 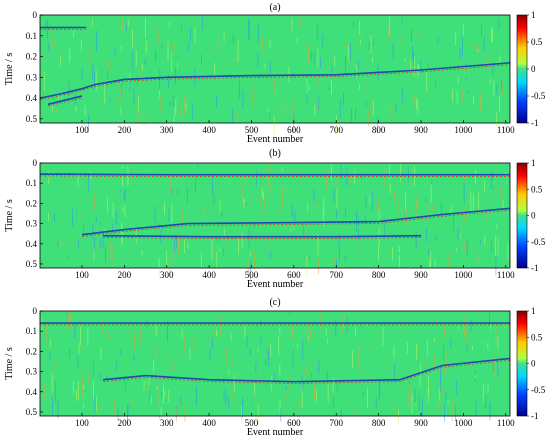 What do you see at coordinates (274, 302) in the screenshot?
I see `panel-label: (c)` at bounding box center [274, 302].